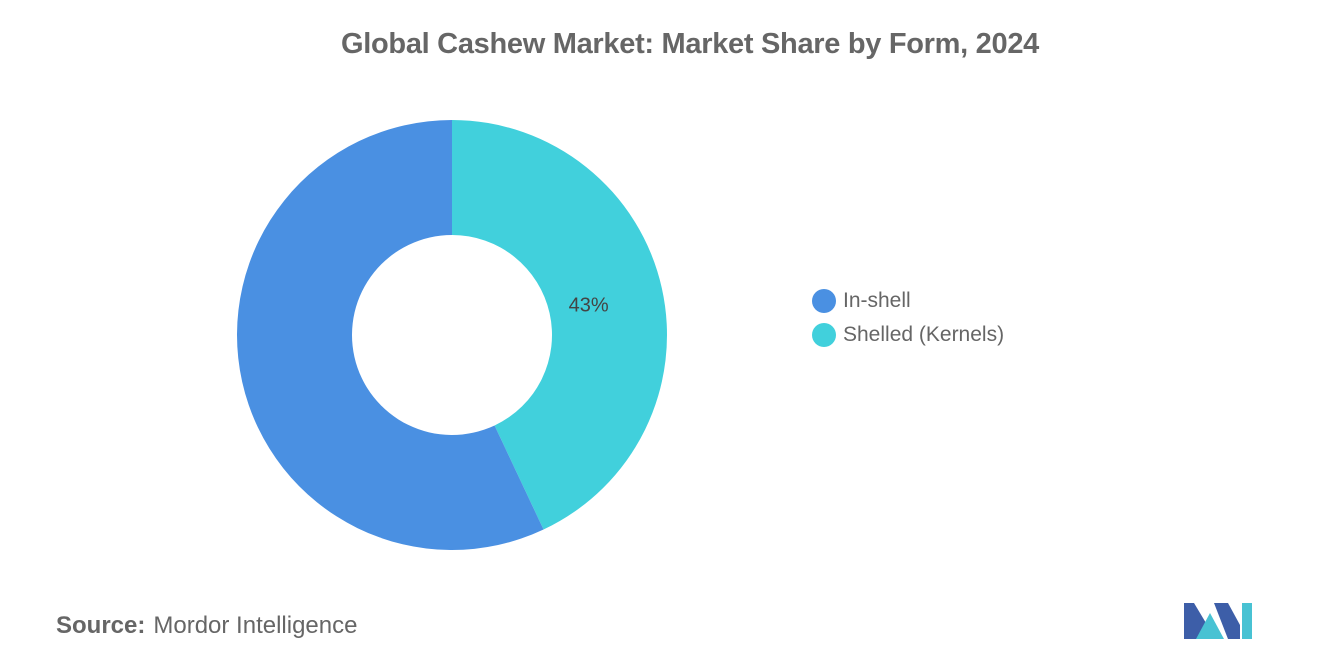 The image size is (1320, 665). Describe the element at coordinates (924, 334) in the screenshot. I see `legend-label-shelled-kernels: Shelled (Kernels)` at that location.